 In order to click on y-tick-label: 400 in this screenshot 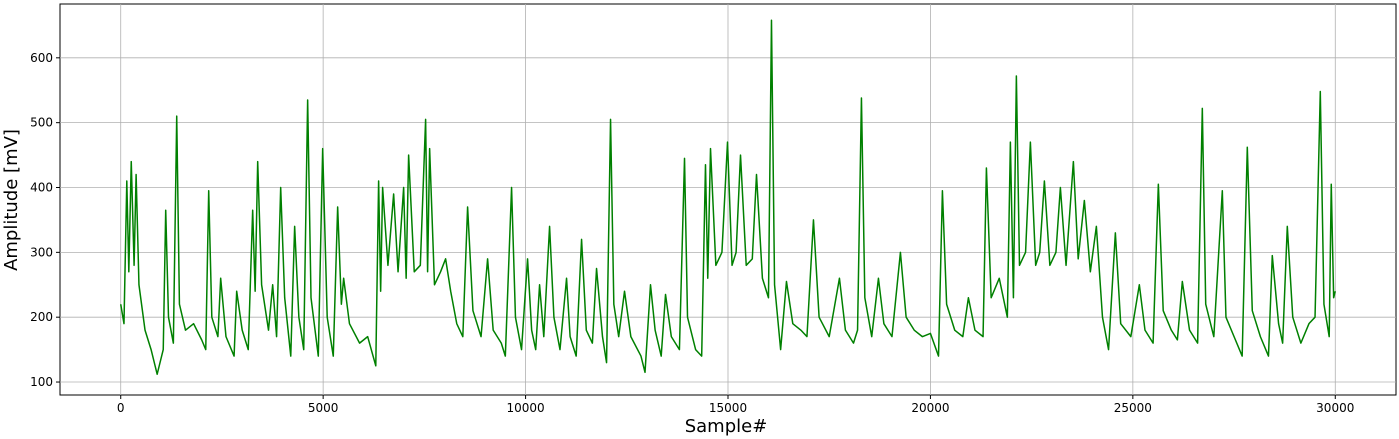, I will do `click(41, 188)`.